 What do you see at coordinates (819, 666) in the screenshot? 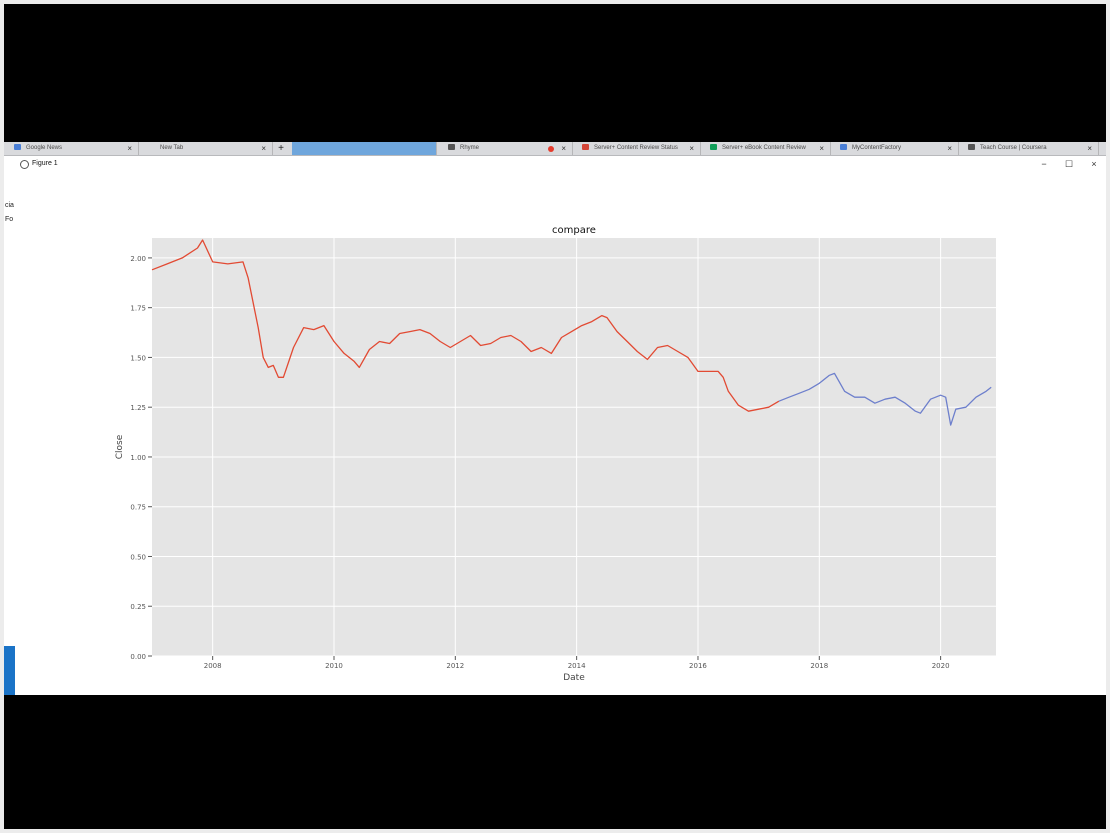
I see `x-tick-label: 2018` at bounding box center [819, 666].